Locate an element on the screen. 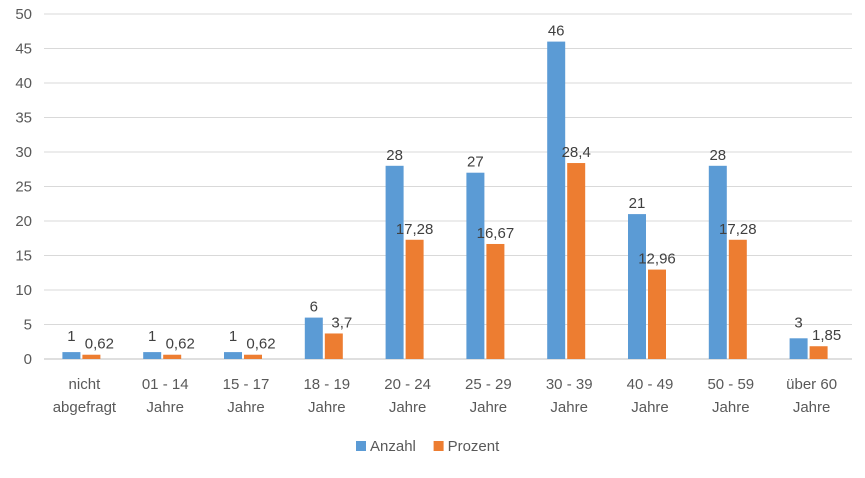  y-tick-label: 25 is located at coordinates (23, 187).